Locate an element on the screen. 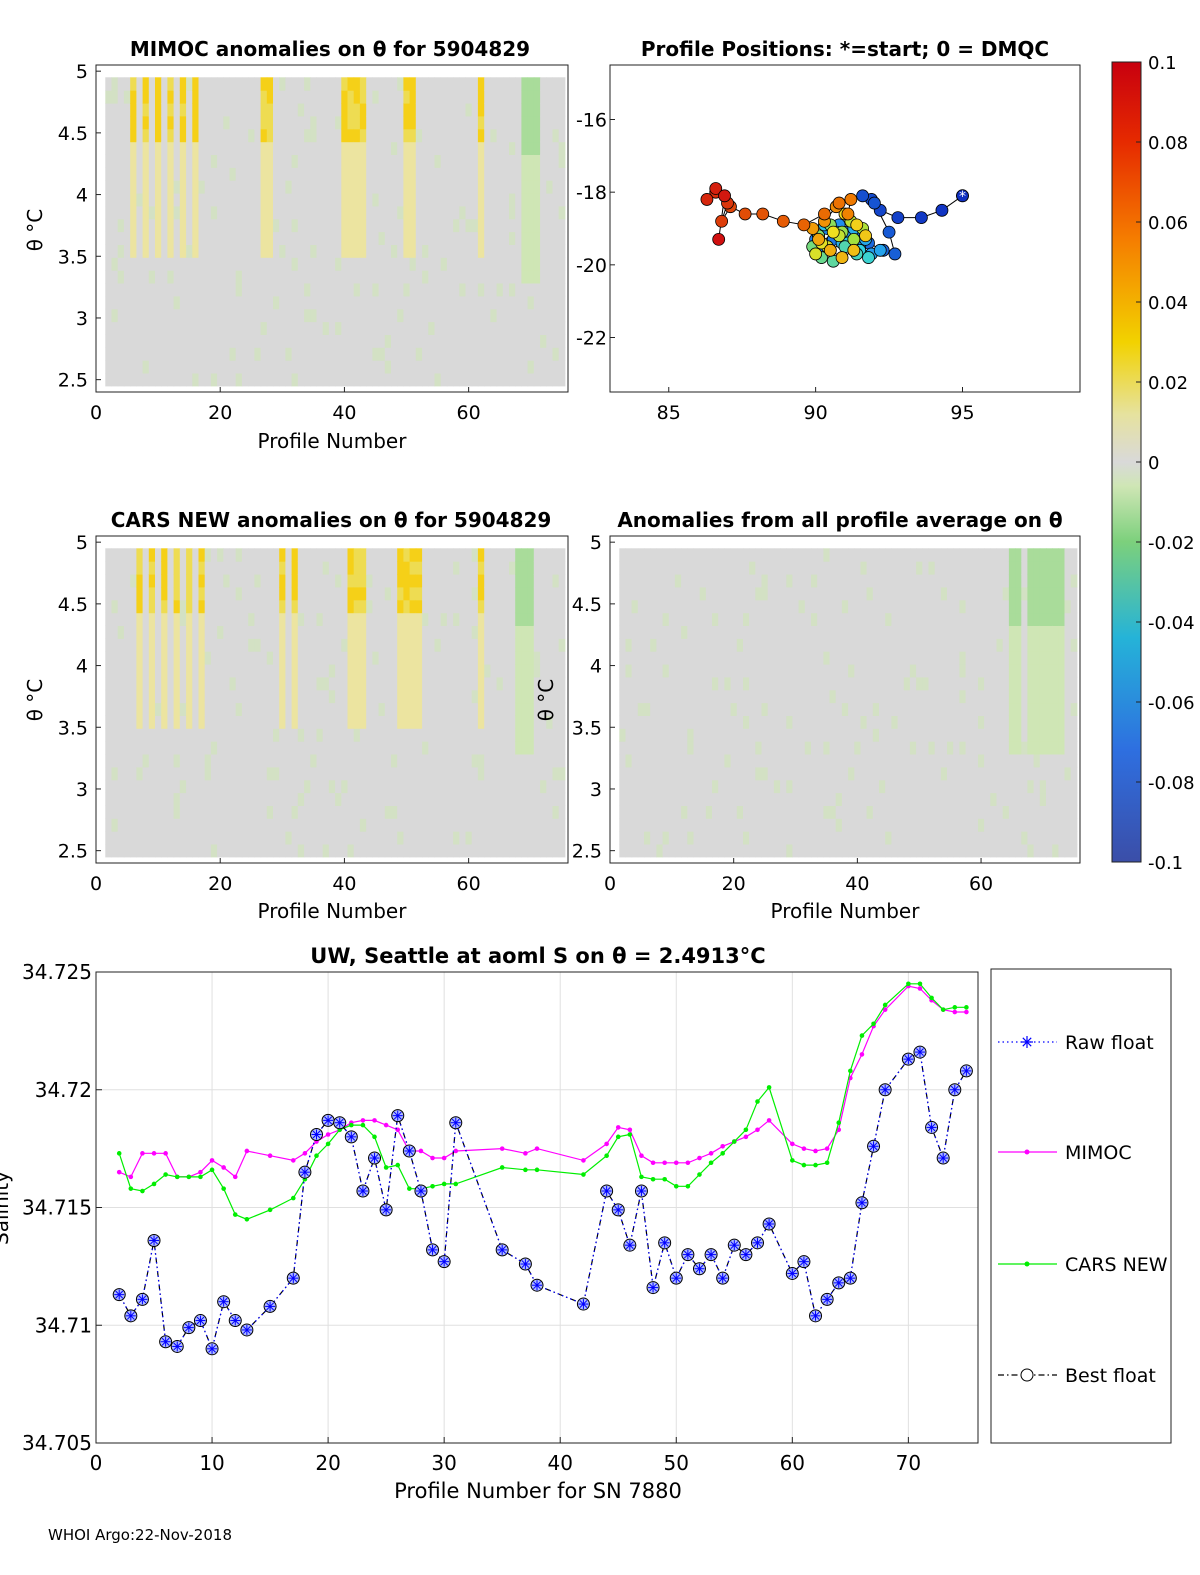 The image size is (1200, 1575). colorbar-tick-label: 0.1 is located at coordinates (1162, 63).